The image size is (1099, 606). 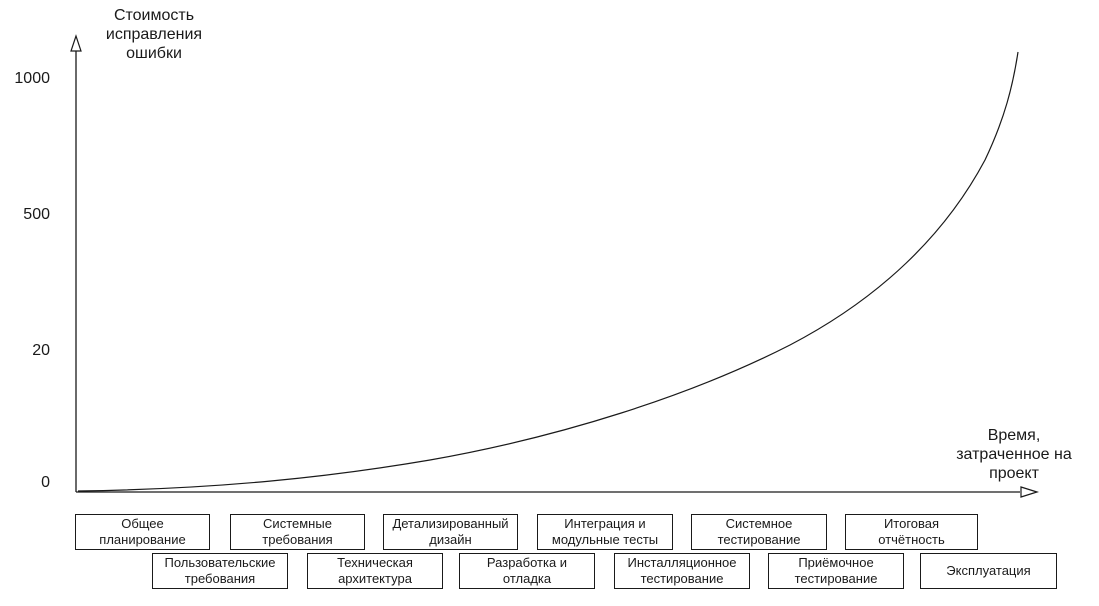 I want to click on y-tick-500: 500, so click(x=36, y=214).